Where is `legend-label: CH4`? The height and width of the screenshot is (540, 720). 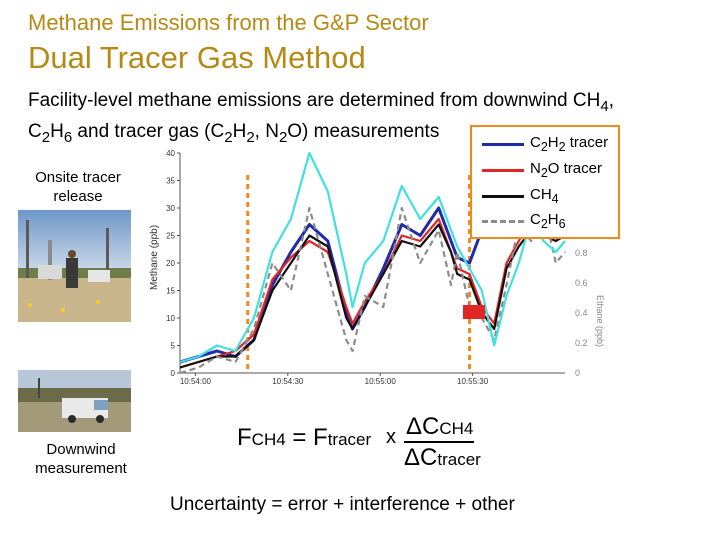 legend-label: CH4 is located at coordinates (544, 196).